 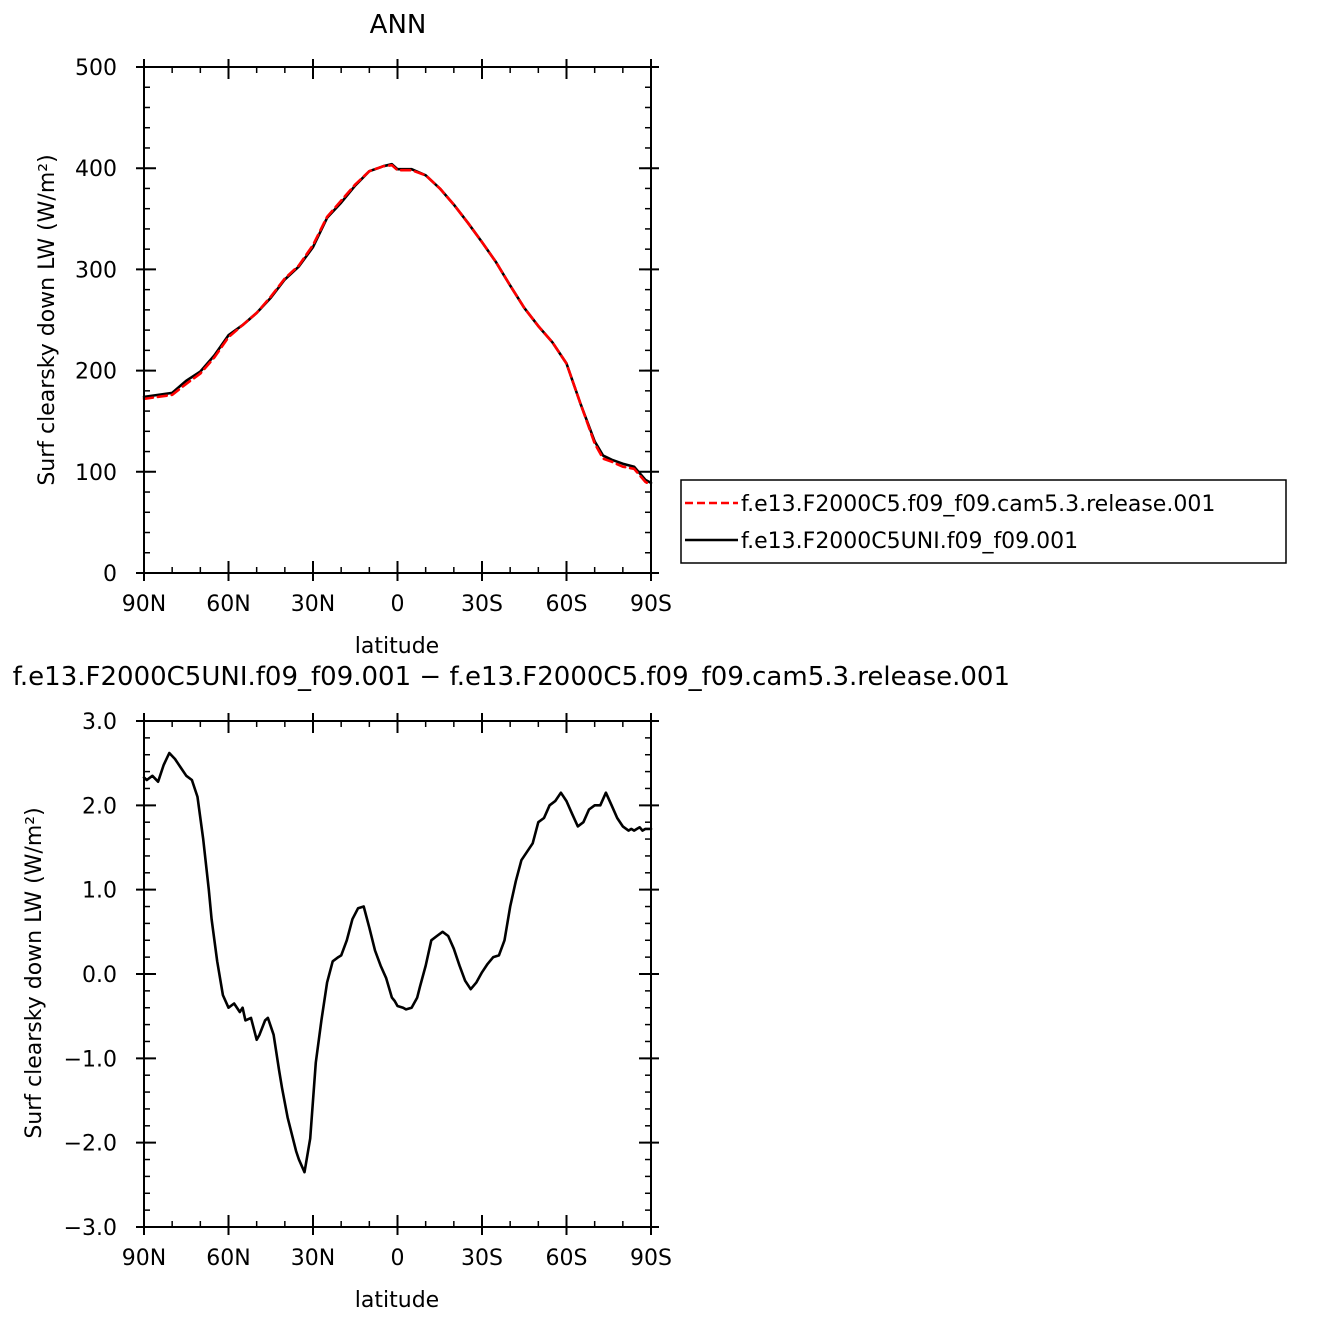 What do you see at coordinates (313, 604) in the screenshot?
I see `top-x-tick-label: 30N` at bounding box center [313, 604].